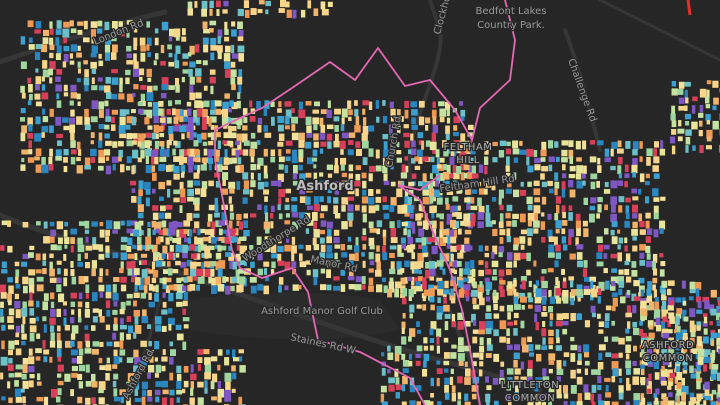 This screenshot has height=405, width=720. I want to click on road, so click(84, 37).